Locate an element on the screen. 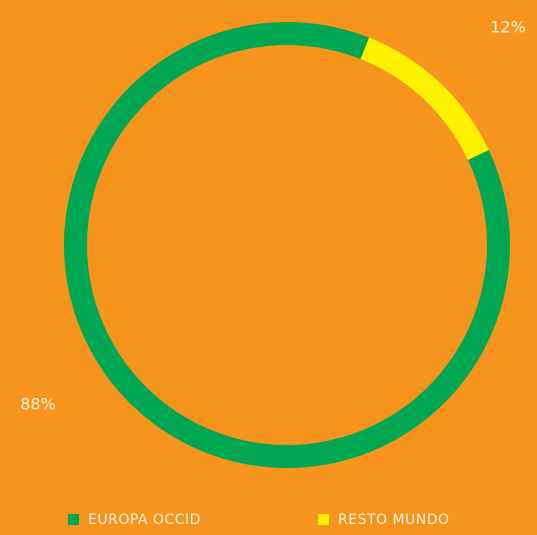 Image resolution: width=537 pixels, height=535 pixels. legend-label: RESTO MUNDO is located at coordinates (394, 520).